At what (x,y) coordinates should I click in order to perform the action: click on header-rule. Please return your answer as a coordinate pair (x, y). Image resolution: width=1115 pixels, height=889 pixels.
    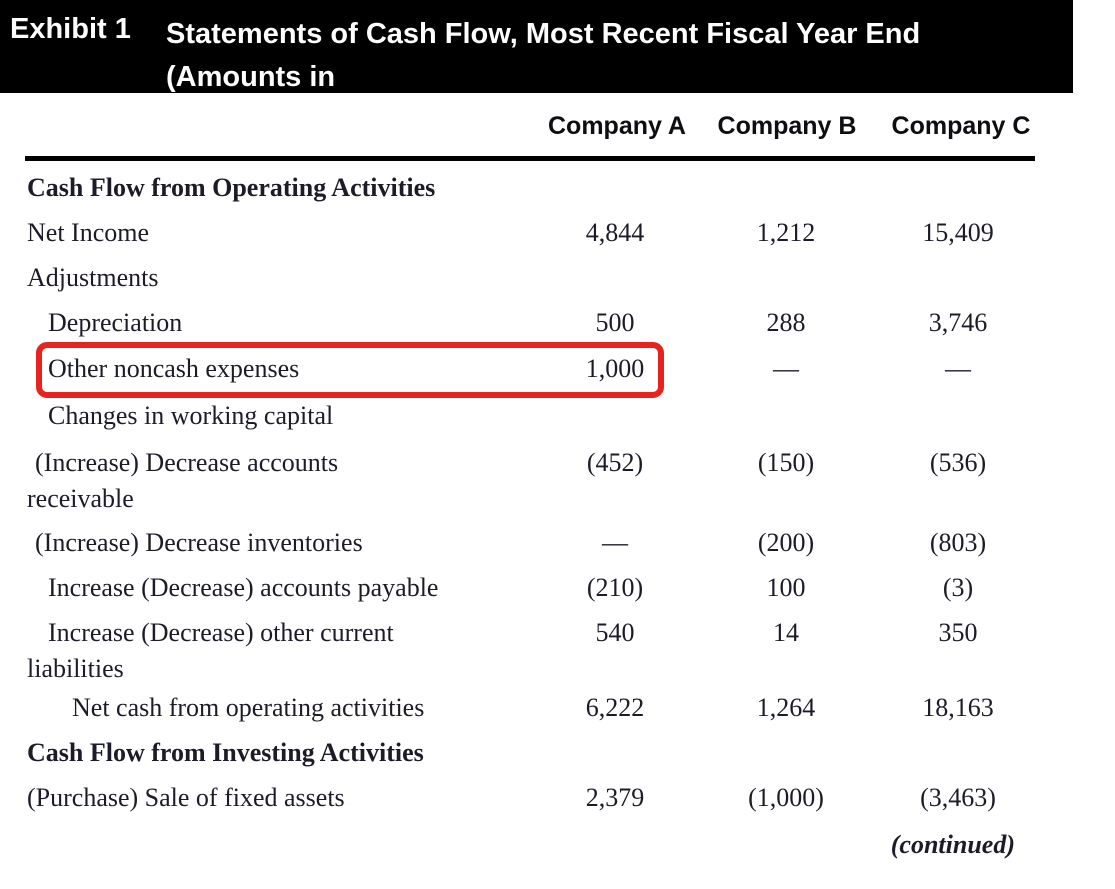
    Looking at the image, I should click on (530, 158).